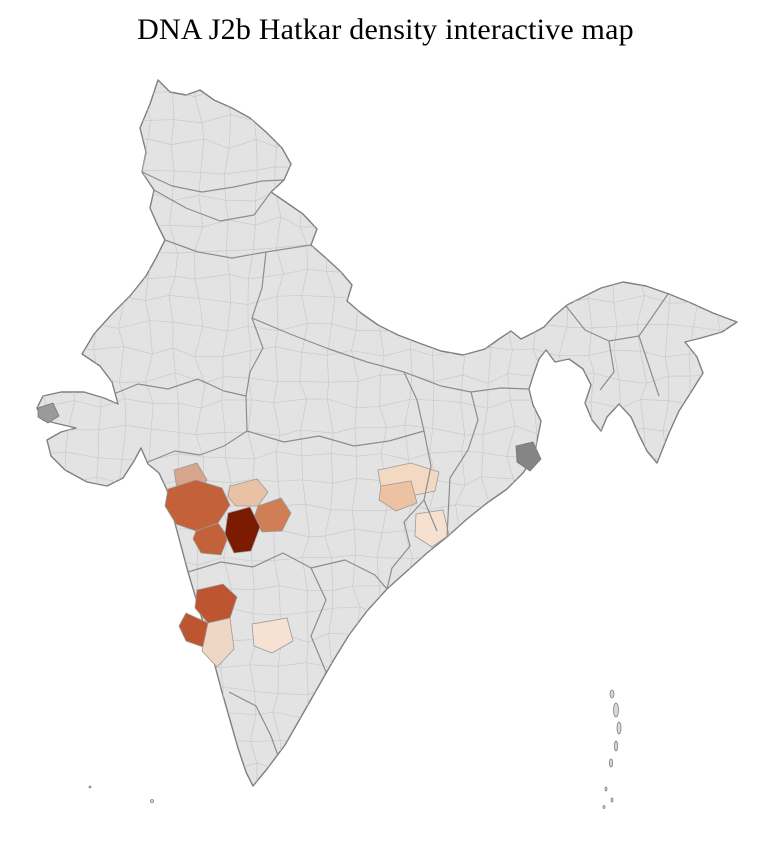 The image size is (771, 841). I want to click on island-dots, so click(355, 749).